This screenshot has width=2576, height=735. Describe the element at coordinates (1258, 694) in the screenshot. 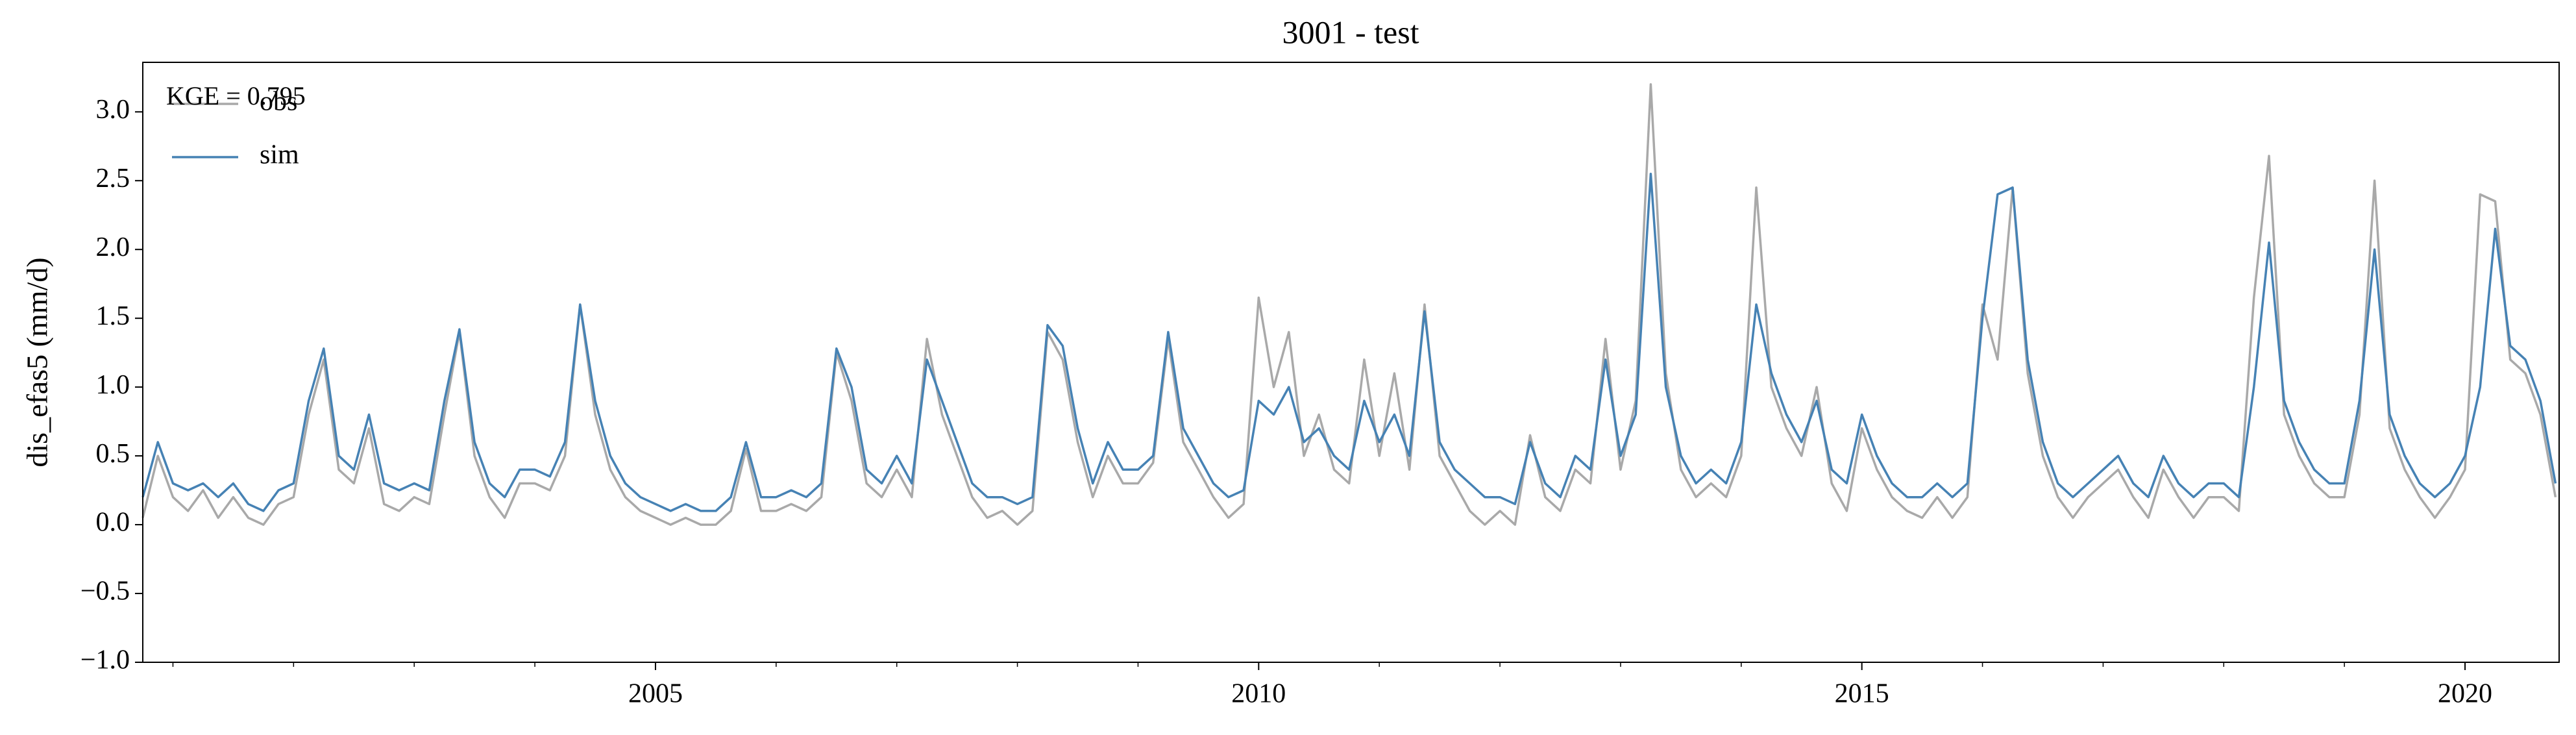

I see `x-tick-label: 2010` at that location.